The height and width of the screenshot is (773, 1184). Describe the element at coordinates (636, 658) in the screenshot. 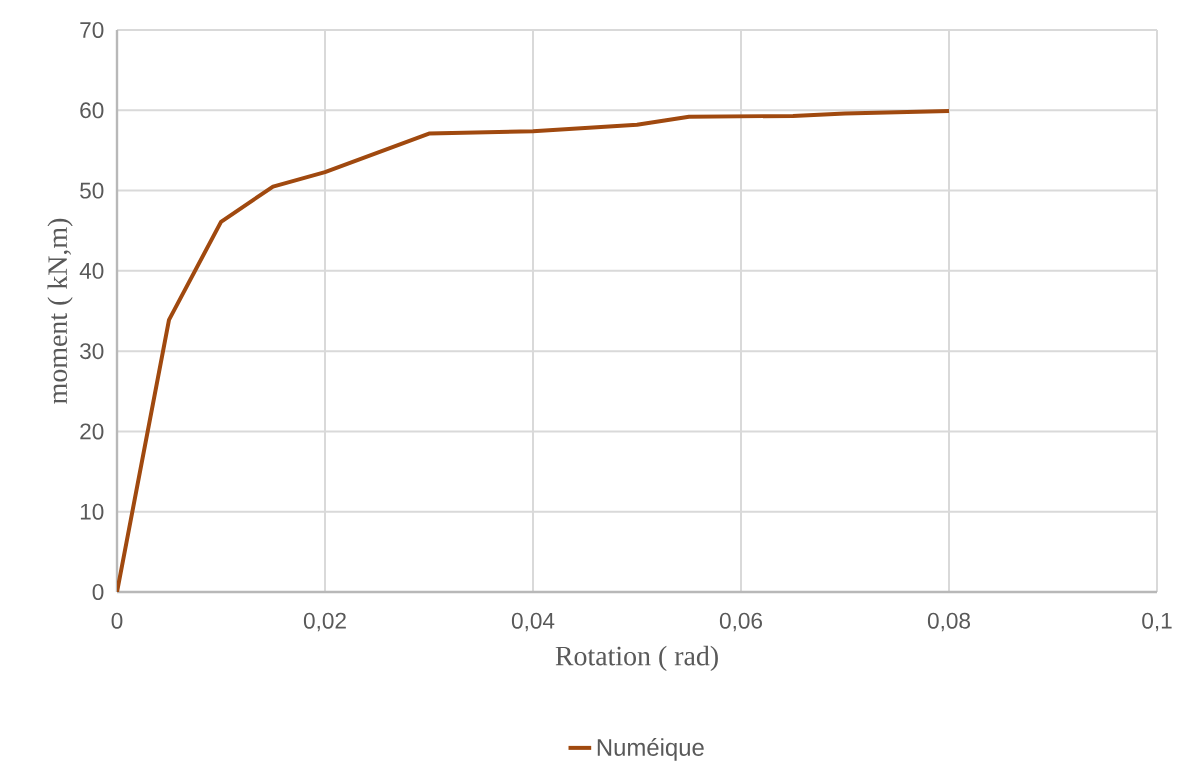

I see `x-axis-title: Rotation ( rad)` at that location.